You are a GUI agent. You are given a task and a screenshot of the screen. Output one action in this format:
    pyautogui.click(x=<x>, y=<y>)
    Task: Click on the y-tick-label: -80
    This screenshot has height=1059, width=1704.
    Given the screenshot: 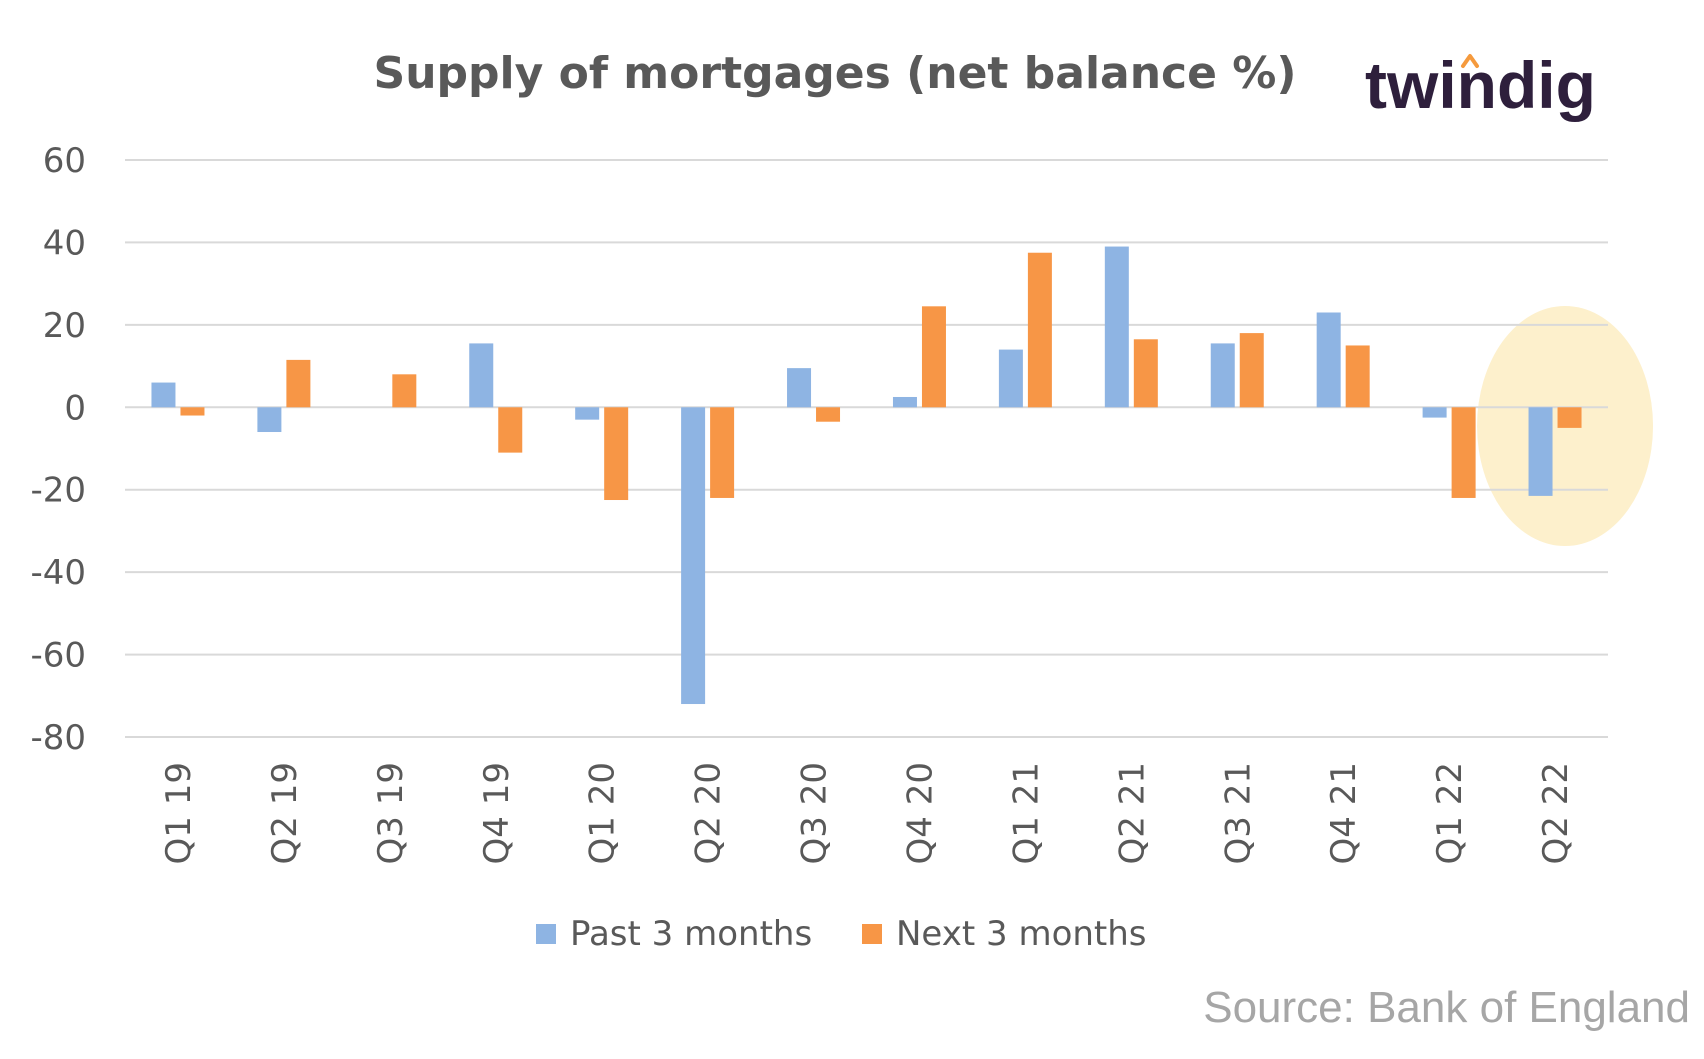 What is the action you would take?
    pyautogui.click(x=58, y=738)
    